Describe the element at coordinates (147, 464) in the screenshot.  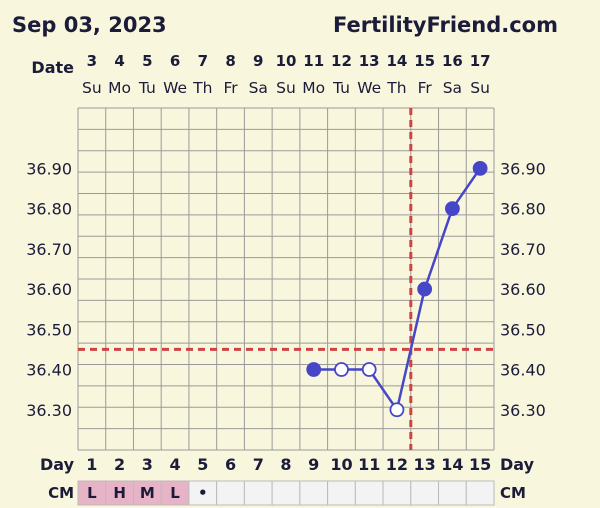
I see `cycle-day-label: 3` at that location.